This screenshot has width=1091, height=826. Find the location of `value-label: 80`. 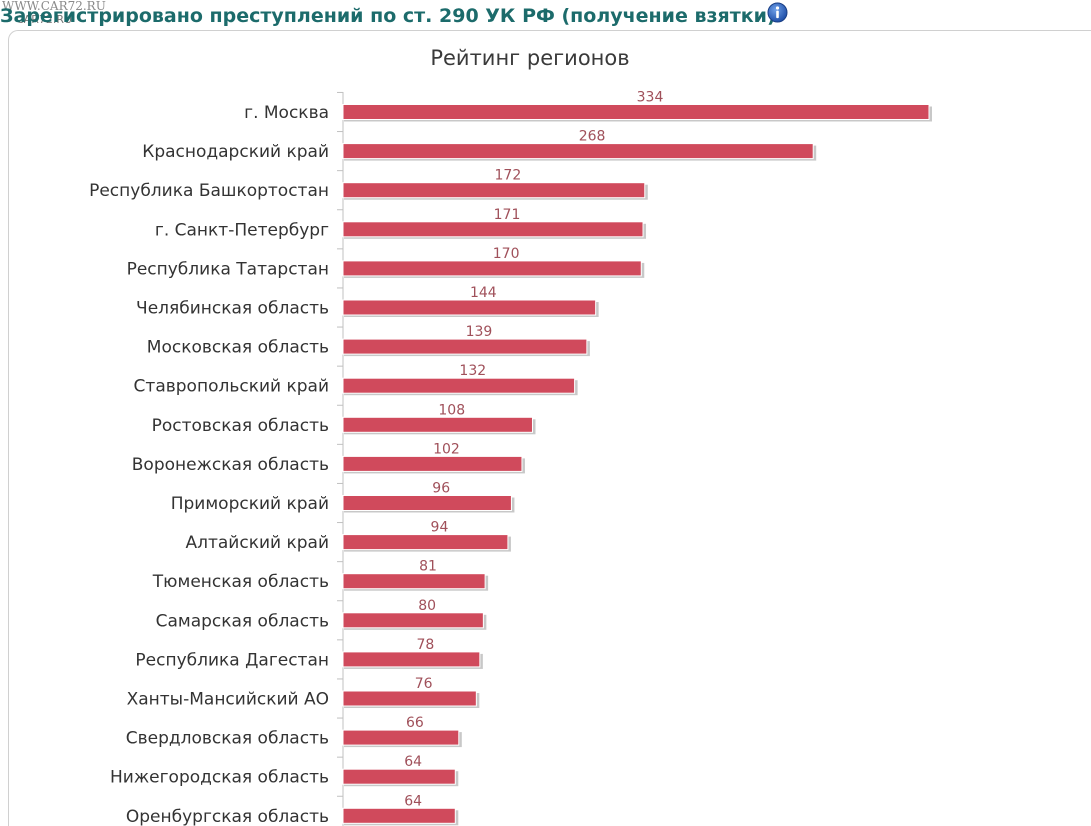

value-label: 80 is located at coordinates (427, 606).